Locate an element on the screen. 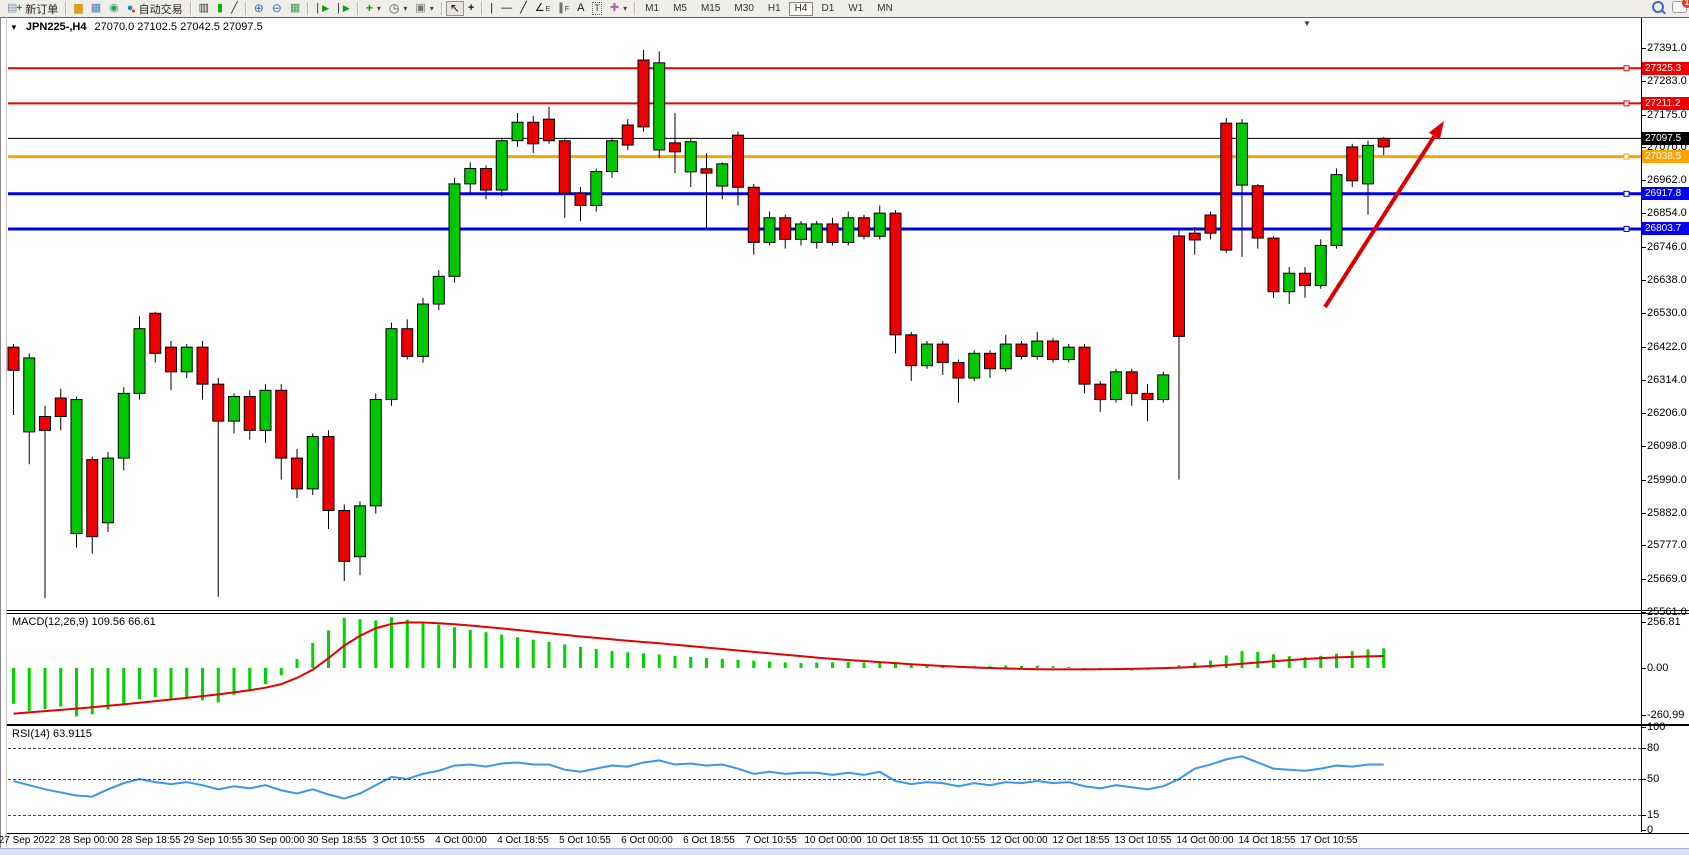 This screenshot has width=1689, height=855. auto-scroll-button: | ▶ is located at coordinates (322, 8).